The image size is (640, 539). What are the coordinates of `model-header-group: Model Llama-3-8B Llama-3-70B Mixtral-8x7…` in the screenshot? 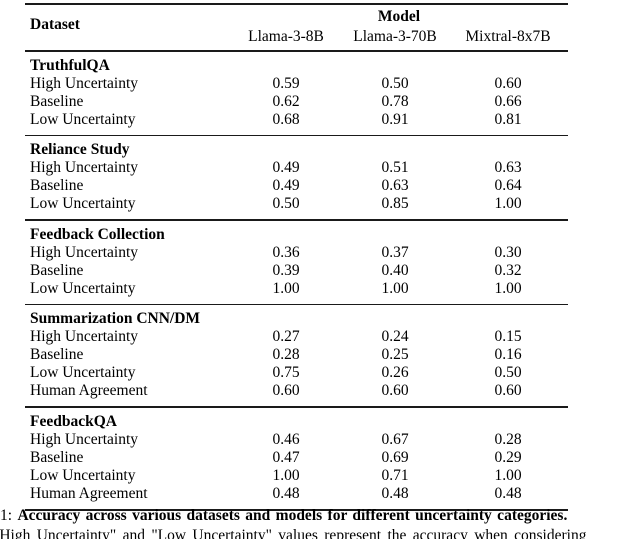 It's located at (399, 27).